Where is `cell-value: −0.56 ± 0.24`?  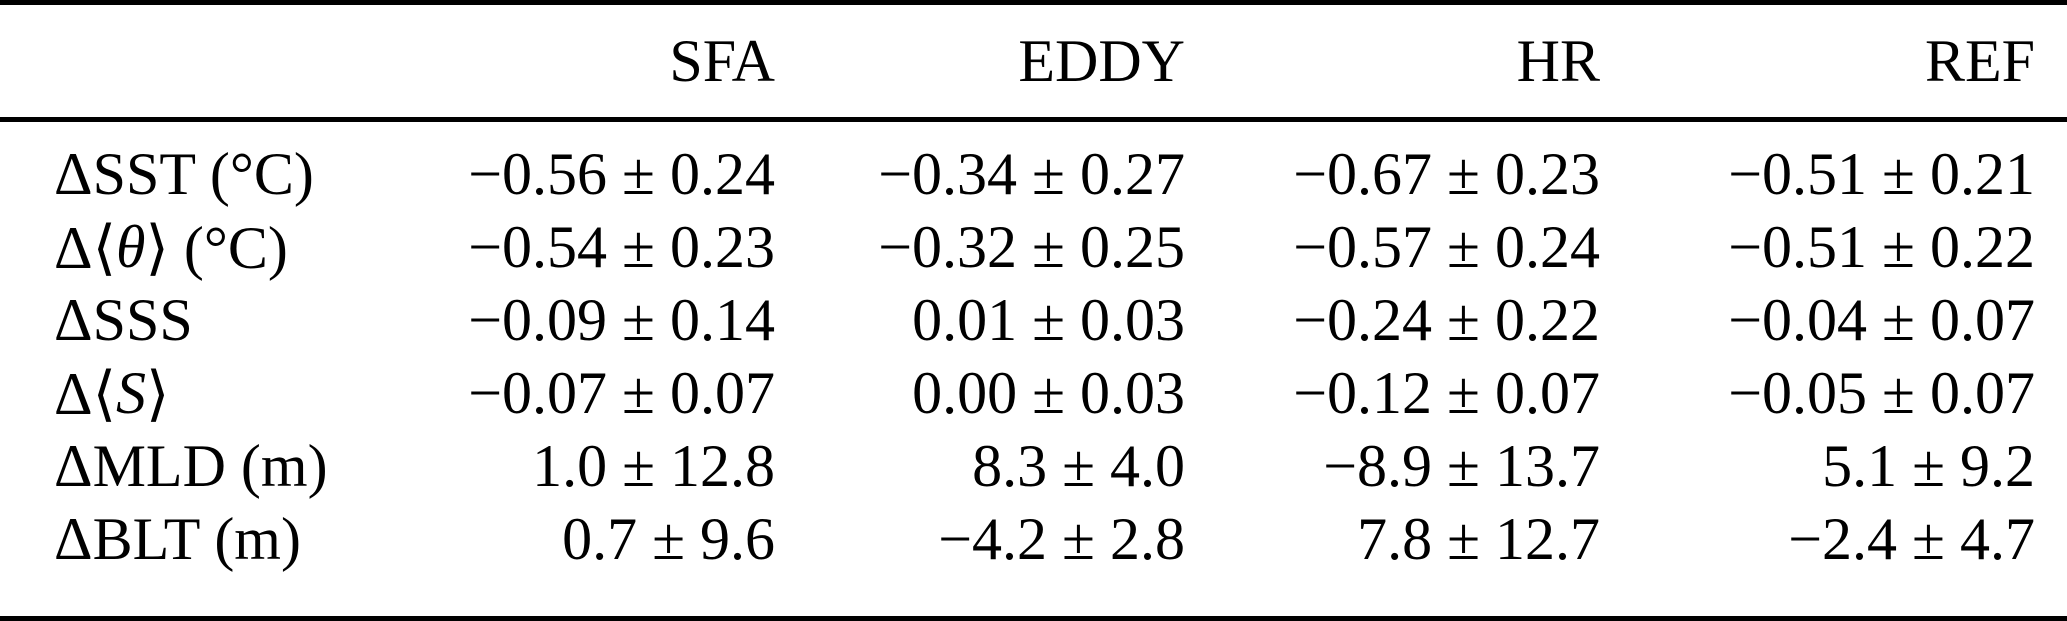
cell-value: −0.56 ± 0.24 is located at coordinates (621, 174).